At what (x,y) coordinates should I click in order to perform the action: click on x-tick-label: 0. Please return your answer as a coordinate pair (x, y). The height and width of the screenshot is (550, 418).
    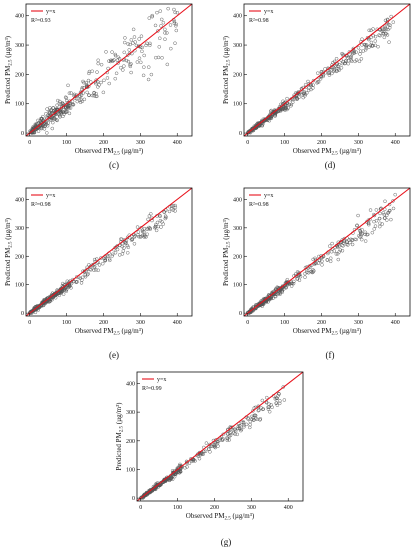
    Looking at the image, I should click on (29, 143).